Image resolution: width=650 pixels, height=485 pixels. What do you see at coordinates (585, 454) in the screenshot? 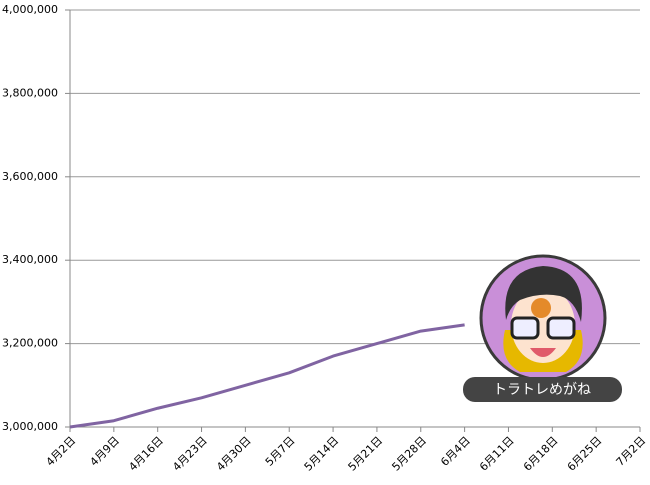
I see `x-tick-label: 6月25日` at bounding box center [585, 454].